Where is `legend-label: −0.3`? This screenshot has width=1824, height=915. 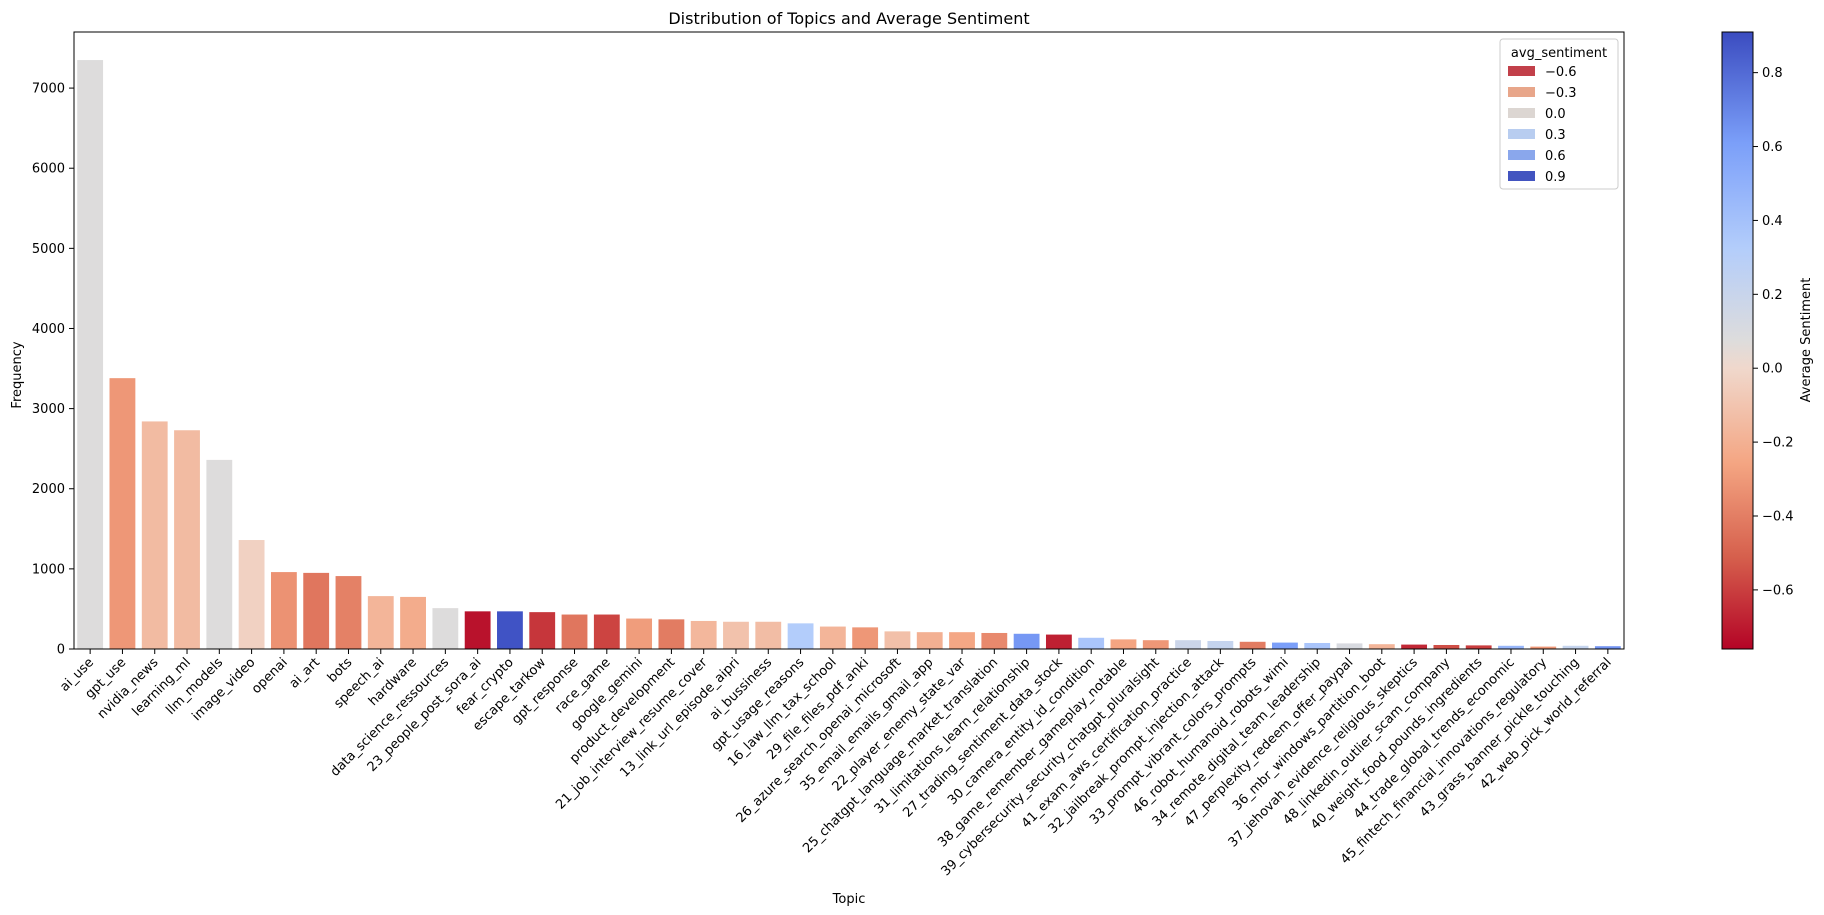 legend-label: −0.3 is located at coordinates (1561, 93).